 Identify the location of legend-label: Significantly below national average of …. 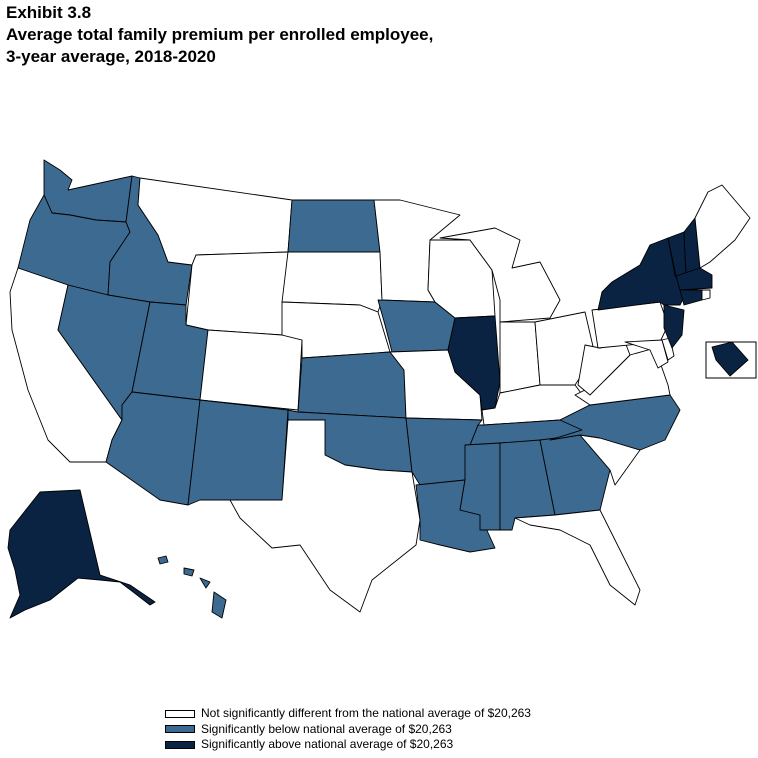
(326, 728).